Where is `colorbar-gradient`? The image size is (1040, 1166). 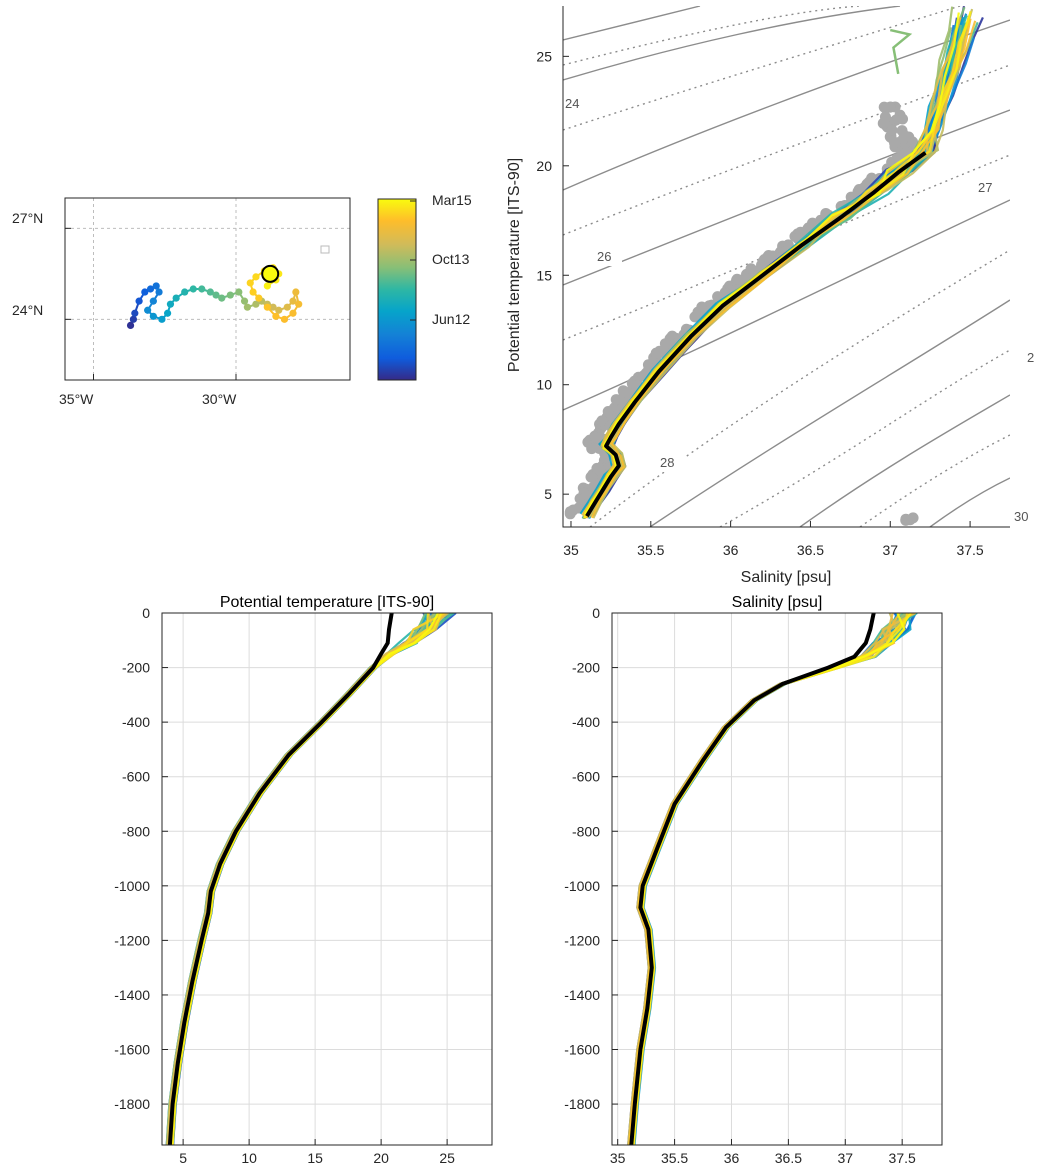
colorbar-gradient is located at coordinates (397, 289).